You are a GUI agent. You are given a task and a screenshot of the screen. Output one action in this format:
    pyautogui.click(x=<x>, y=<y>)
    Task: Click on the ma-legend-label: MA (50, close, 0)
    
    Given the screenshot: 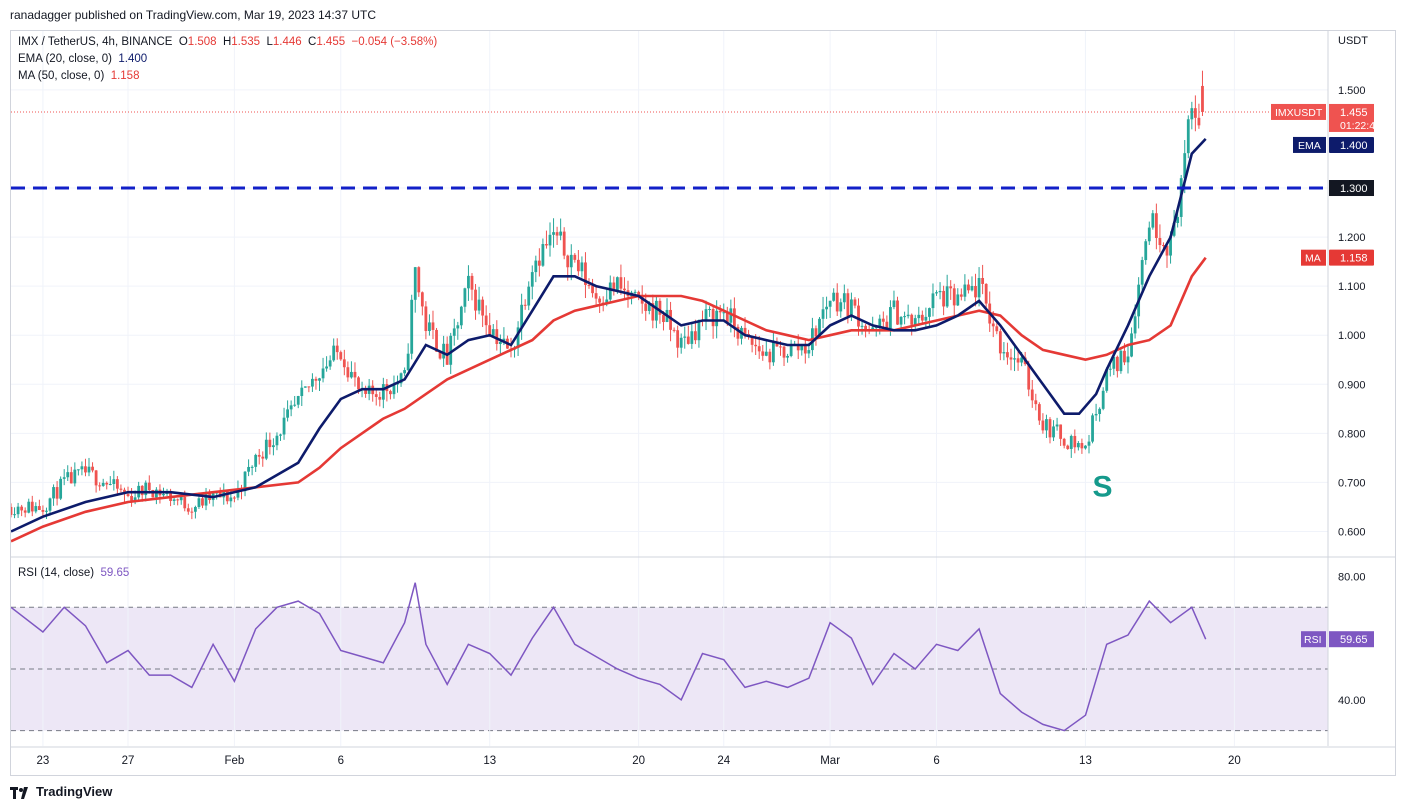 What is the action you would take?
    pyautogui.click(x=61, y=76)
    